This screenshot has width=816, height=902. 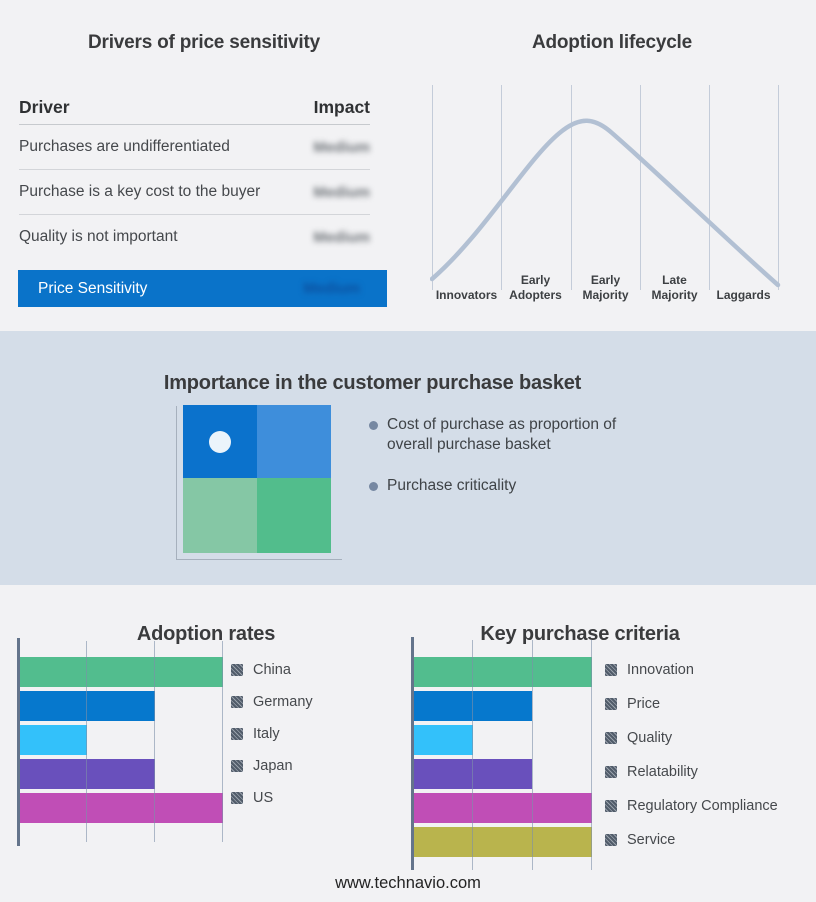 I want to click on bar-italy, so click(x=53, y=740).